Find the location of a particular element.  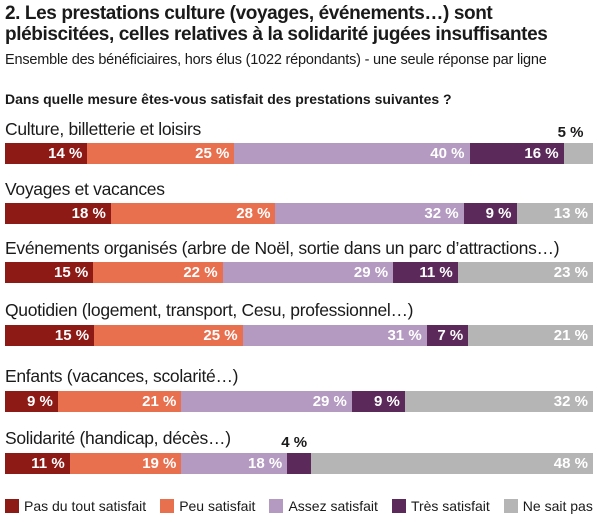

data-label: 5 % is located at coordinates (570, 132).